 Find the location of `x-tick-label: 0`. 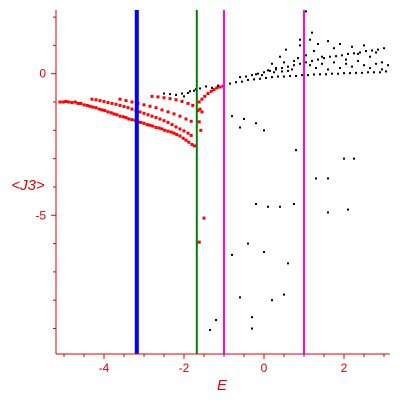

x-tick-label: 0 is located at coordinates (264, 368).